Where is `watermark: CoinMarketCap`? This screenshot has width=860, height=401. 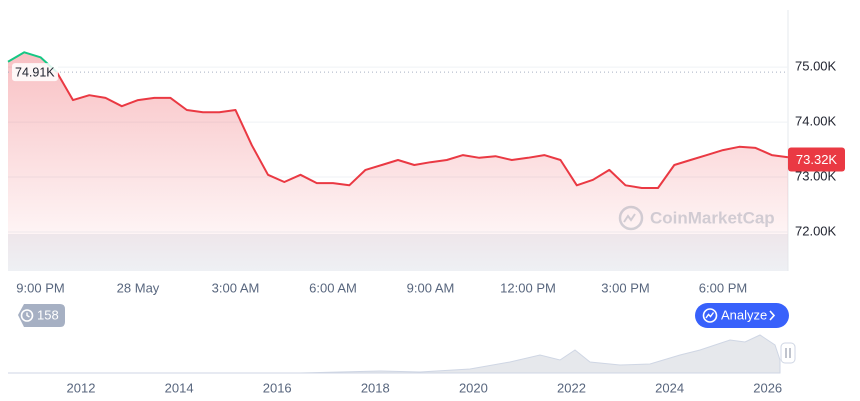
watermark: CoinMarketCap is located at coordinates (696, 218).